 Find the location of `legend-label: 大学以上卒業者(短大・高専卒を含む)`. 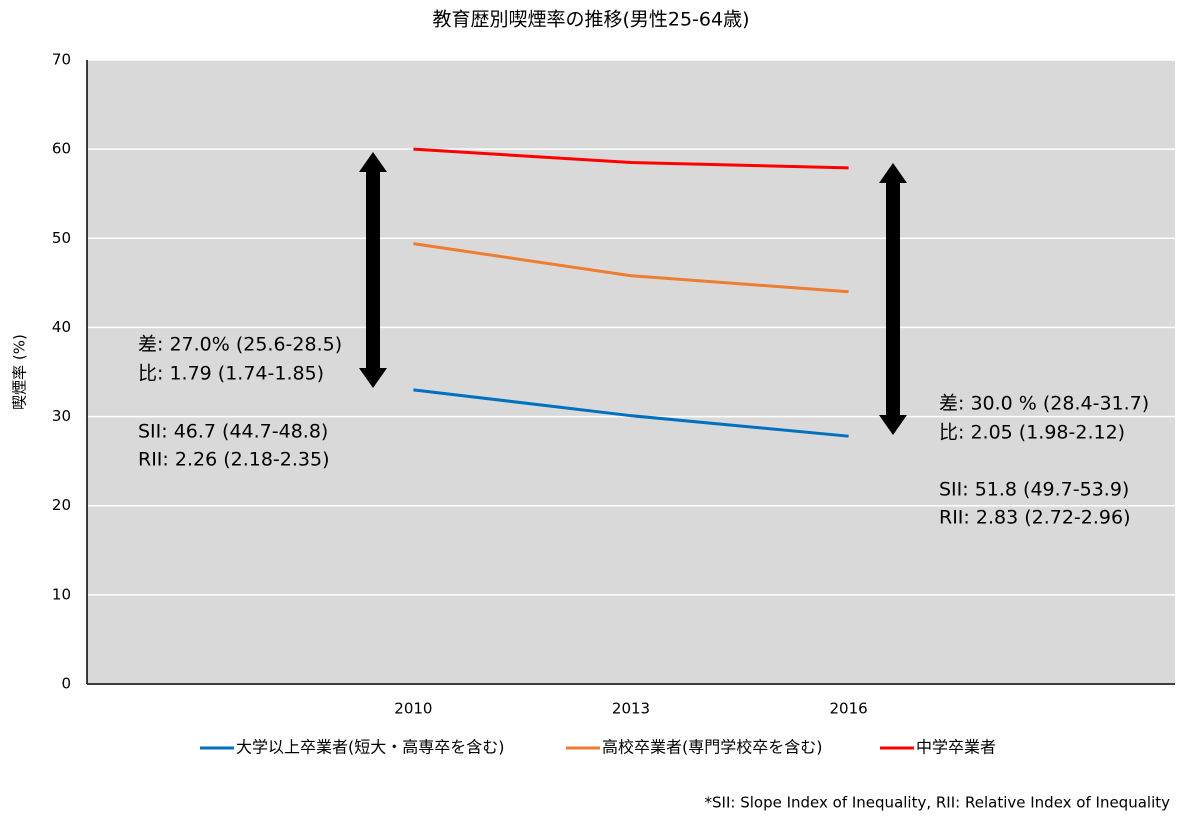

legend-label: 大学以上卒業者(短大・高専卒を含む) is located at coordinates (370, 747).